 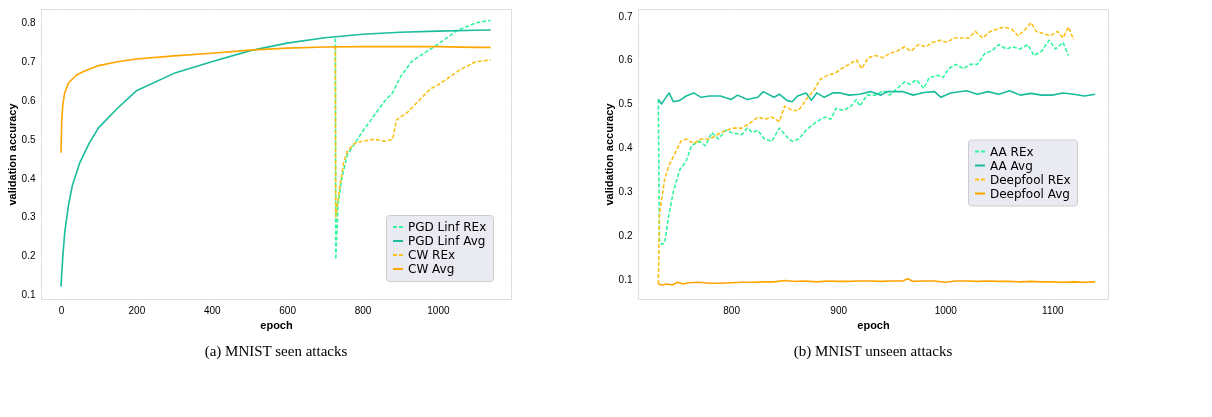 What do you see at coordinates (839, 310) in the screenshot?
I see `x-tick-label: 900` at bounding box center [839, 310].